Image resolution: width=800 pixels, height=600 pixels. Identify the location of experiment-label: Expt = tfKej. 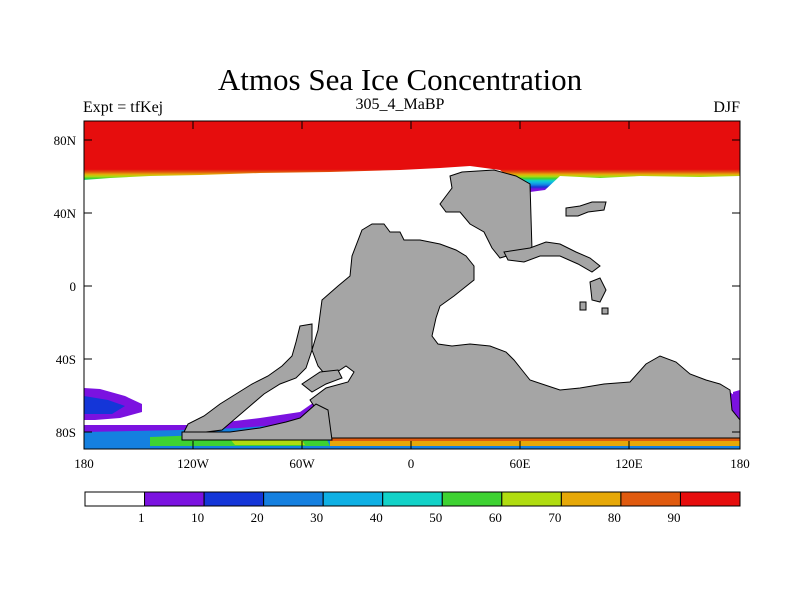
(123, 107).